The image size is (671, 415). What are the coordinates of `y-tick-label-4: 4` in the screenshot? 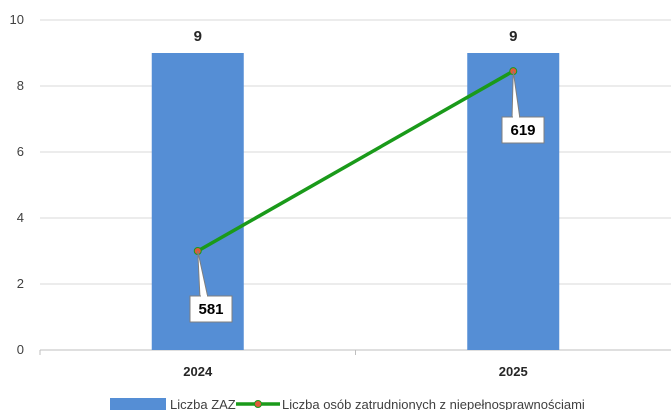 It's located at (20, 217).